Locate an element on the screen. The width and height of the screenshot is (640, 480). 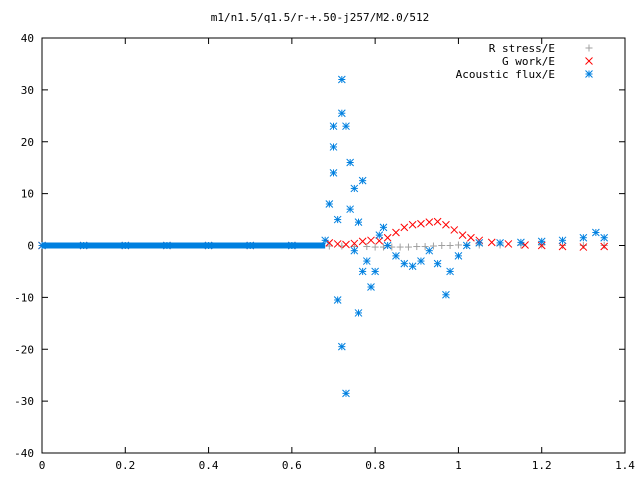
y-tick-label: 10 is located at coordinates (27, 194).